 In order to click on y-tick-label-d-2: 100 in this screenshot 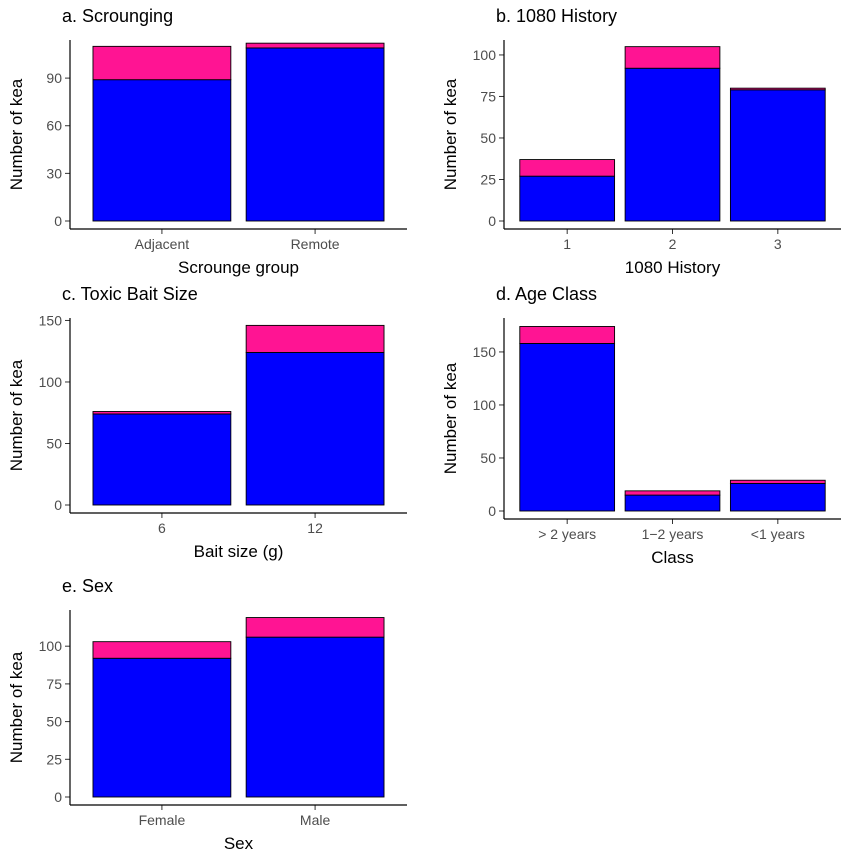, I will do `click(485, 405)`.